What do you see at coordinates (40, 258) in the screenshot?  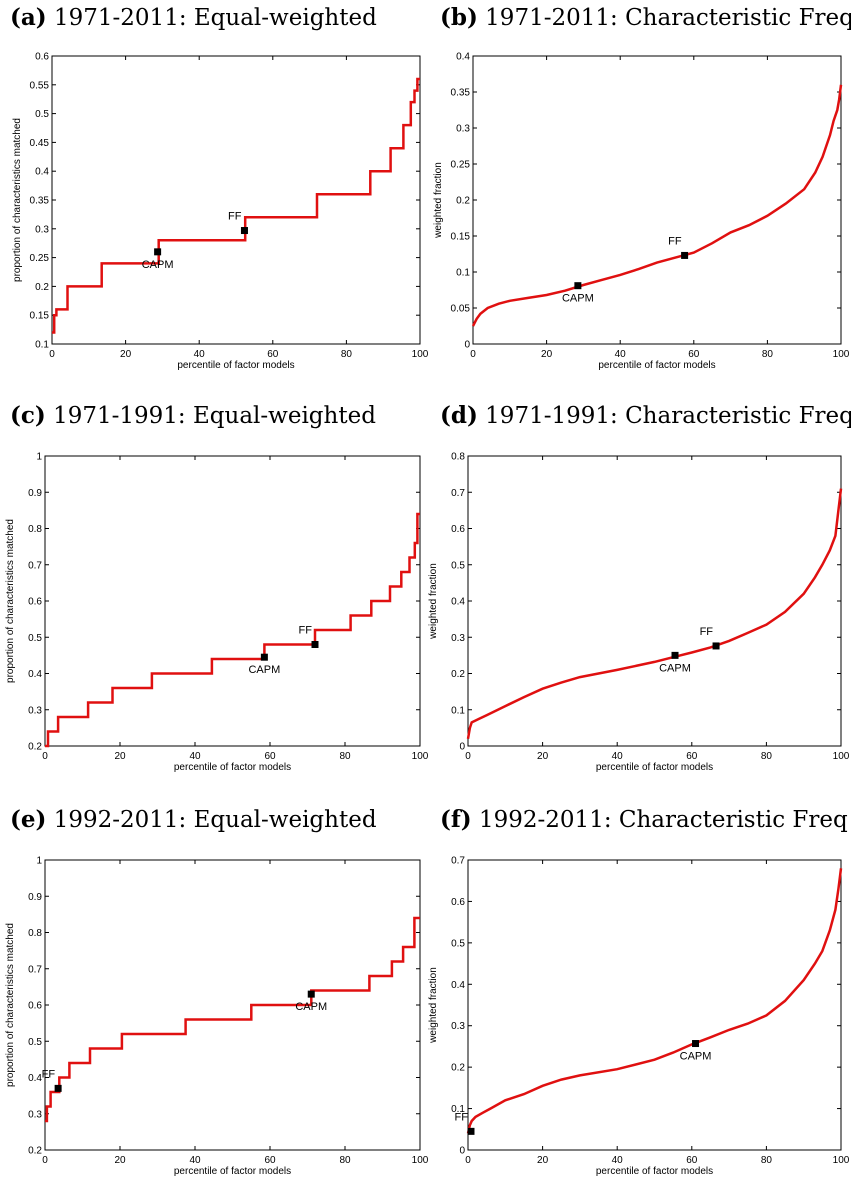 I see `y-tick-label: 0.25` at bounding box center [40, 258].